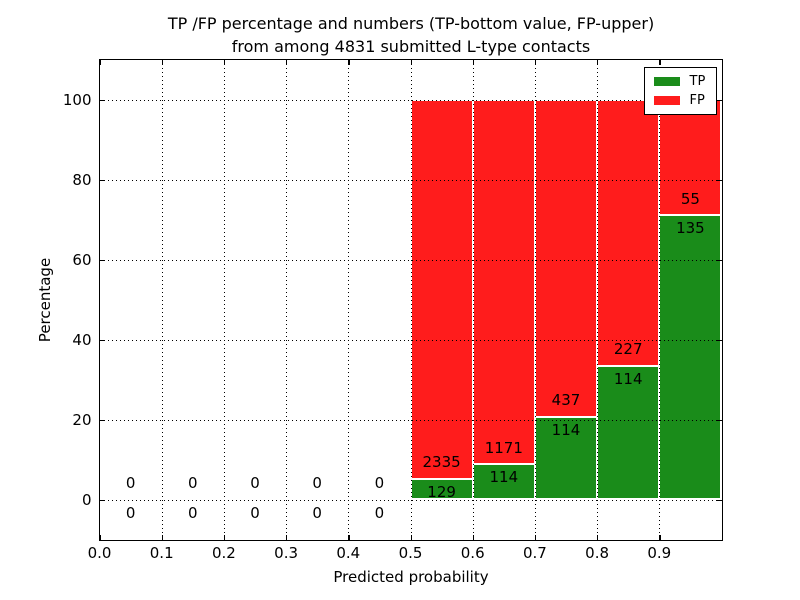 This screenshot has height=600, width=800. Describe the element at coordinates (82, 419) in the screenshot. I see `y-tick-label: 20` at that location.